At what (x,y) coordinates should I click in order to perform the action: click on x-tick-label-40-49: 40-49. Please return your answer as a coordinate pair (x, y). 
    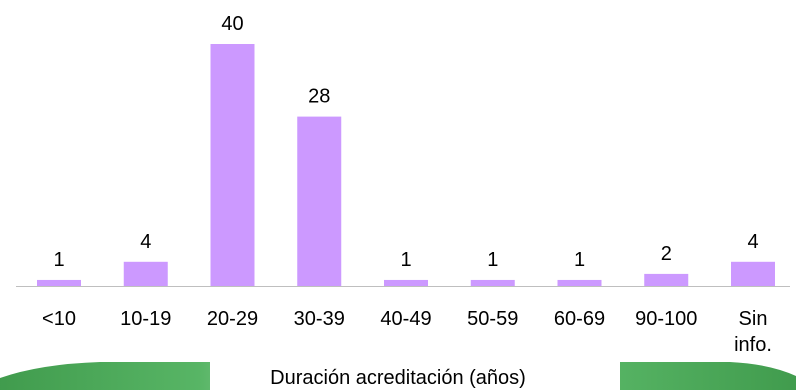
    Looking at the image, I should click on (405, 319).